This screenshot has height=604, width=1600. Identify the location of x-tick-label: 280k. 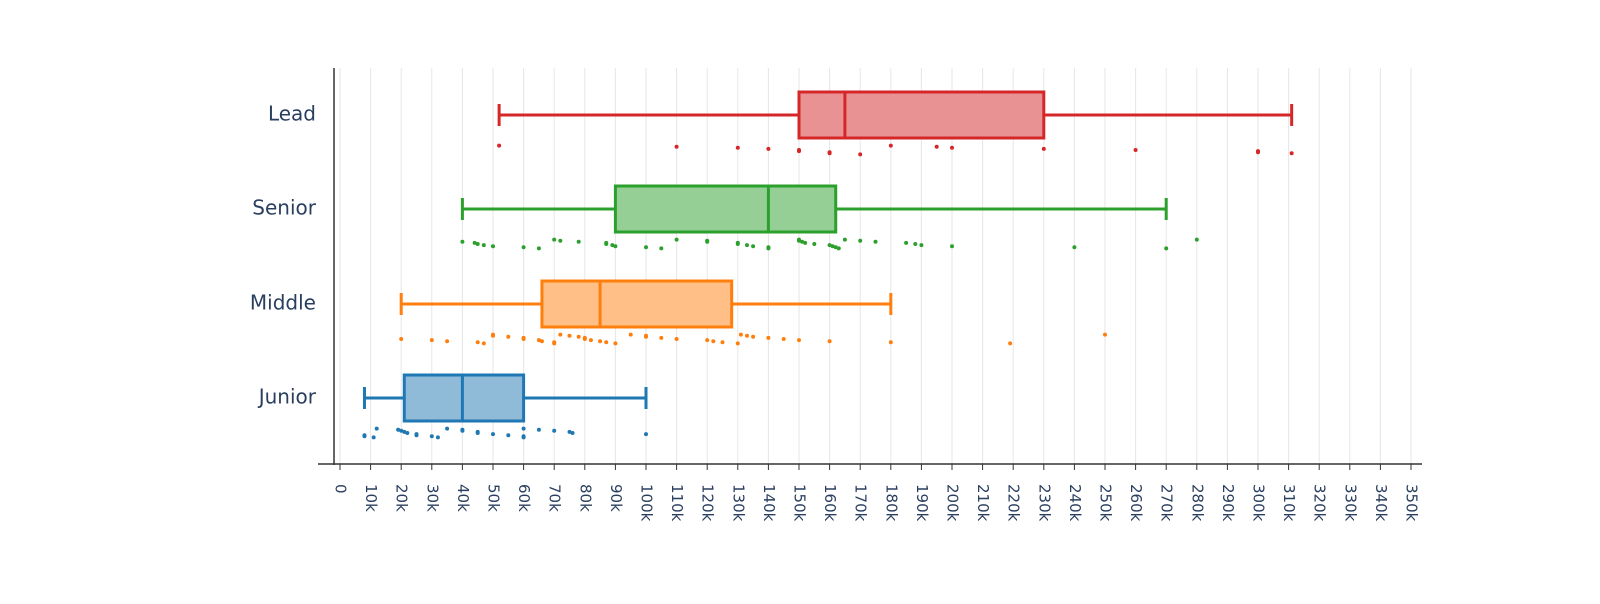
(1197, 503).